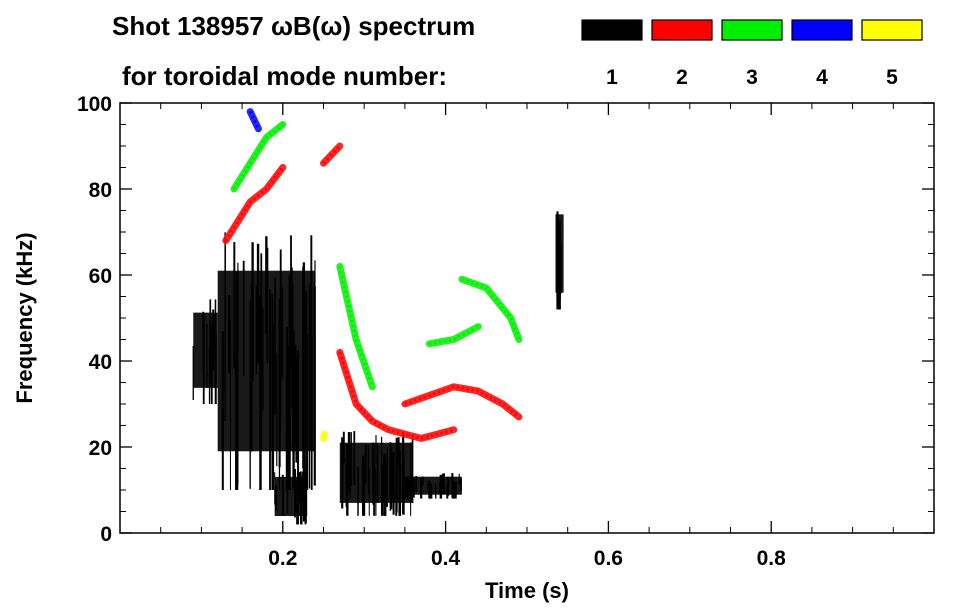 This screenshot has height=615, width=963. I want to click on x-tick-label: 0.6, so click(608, 558).